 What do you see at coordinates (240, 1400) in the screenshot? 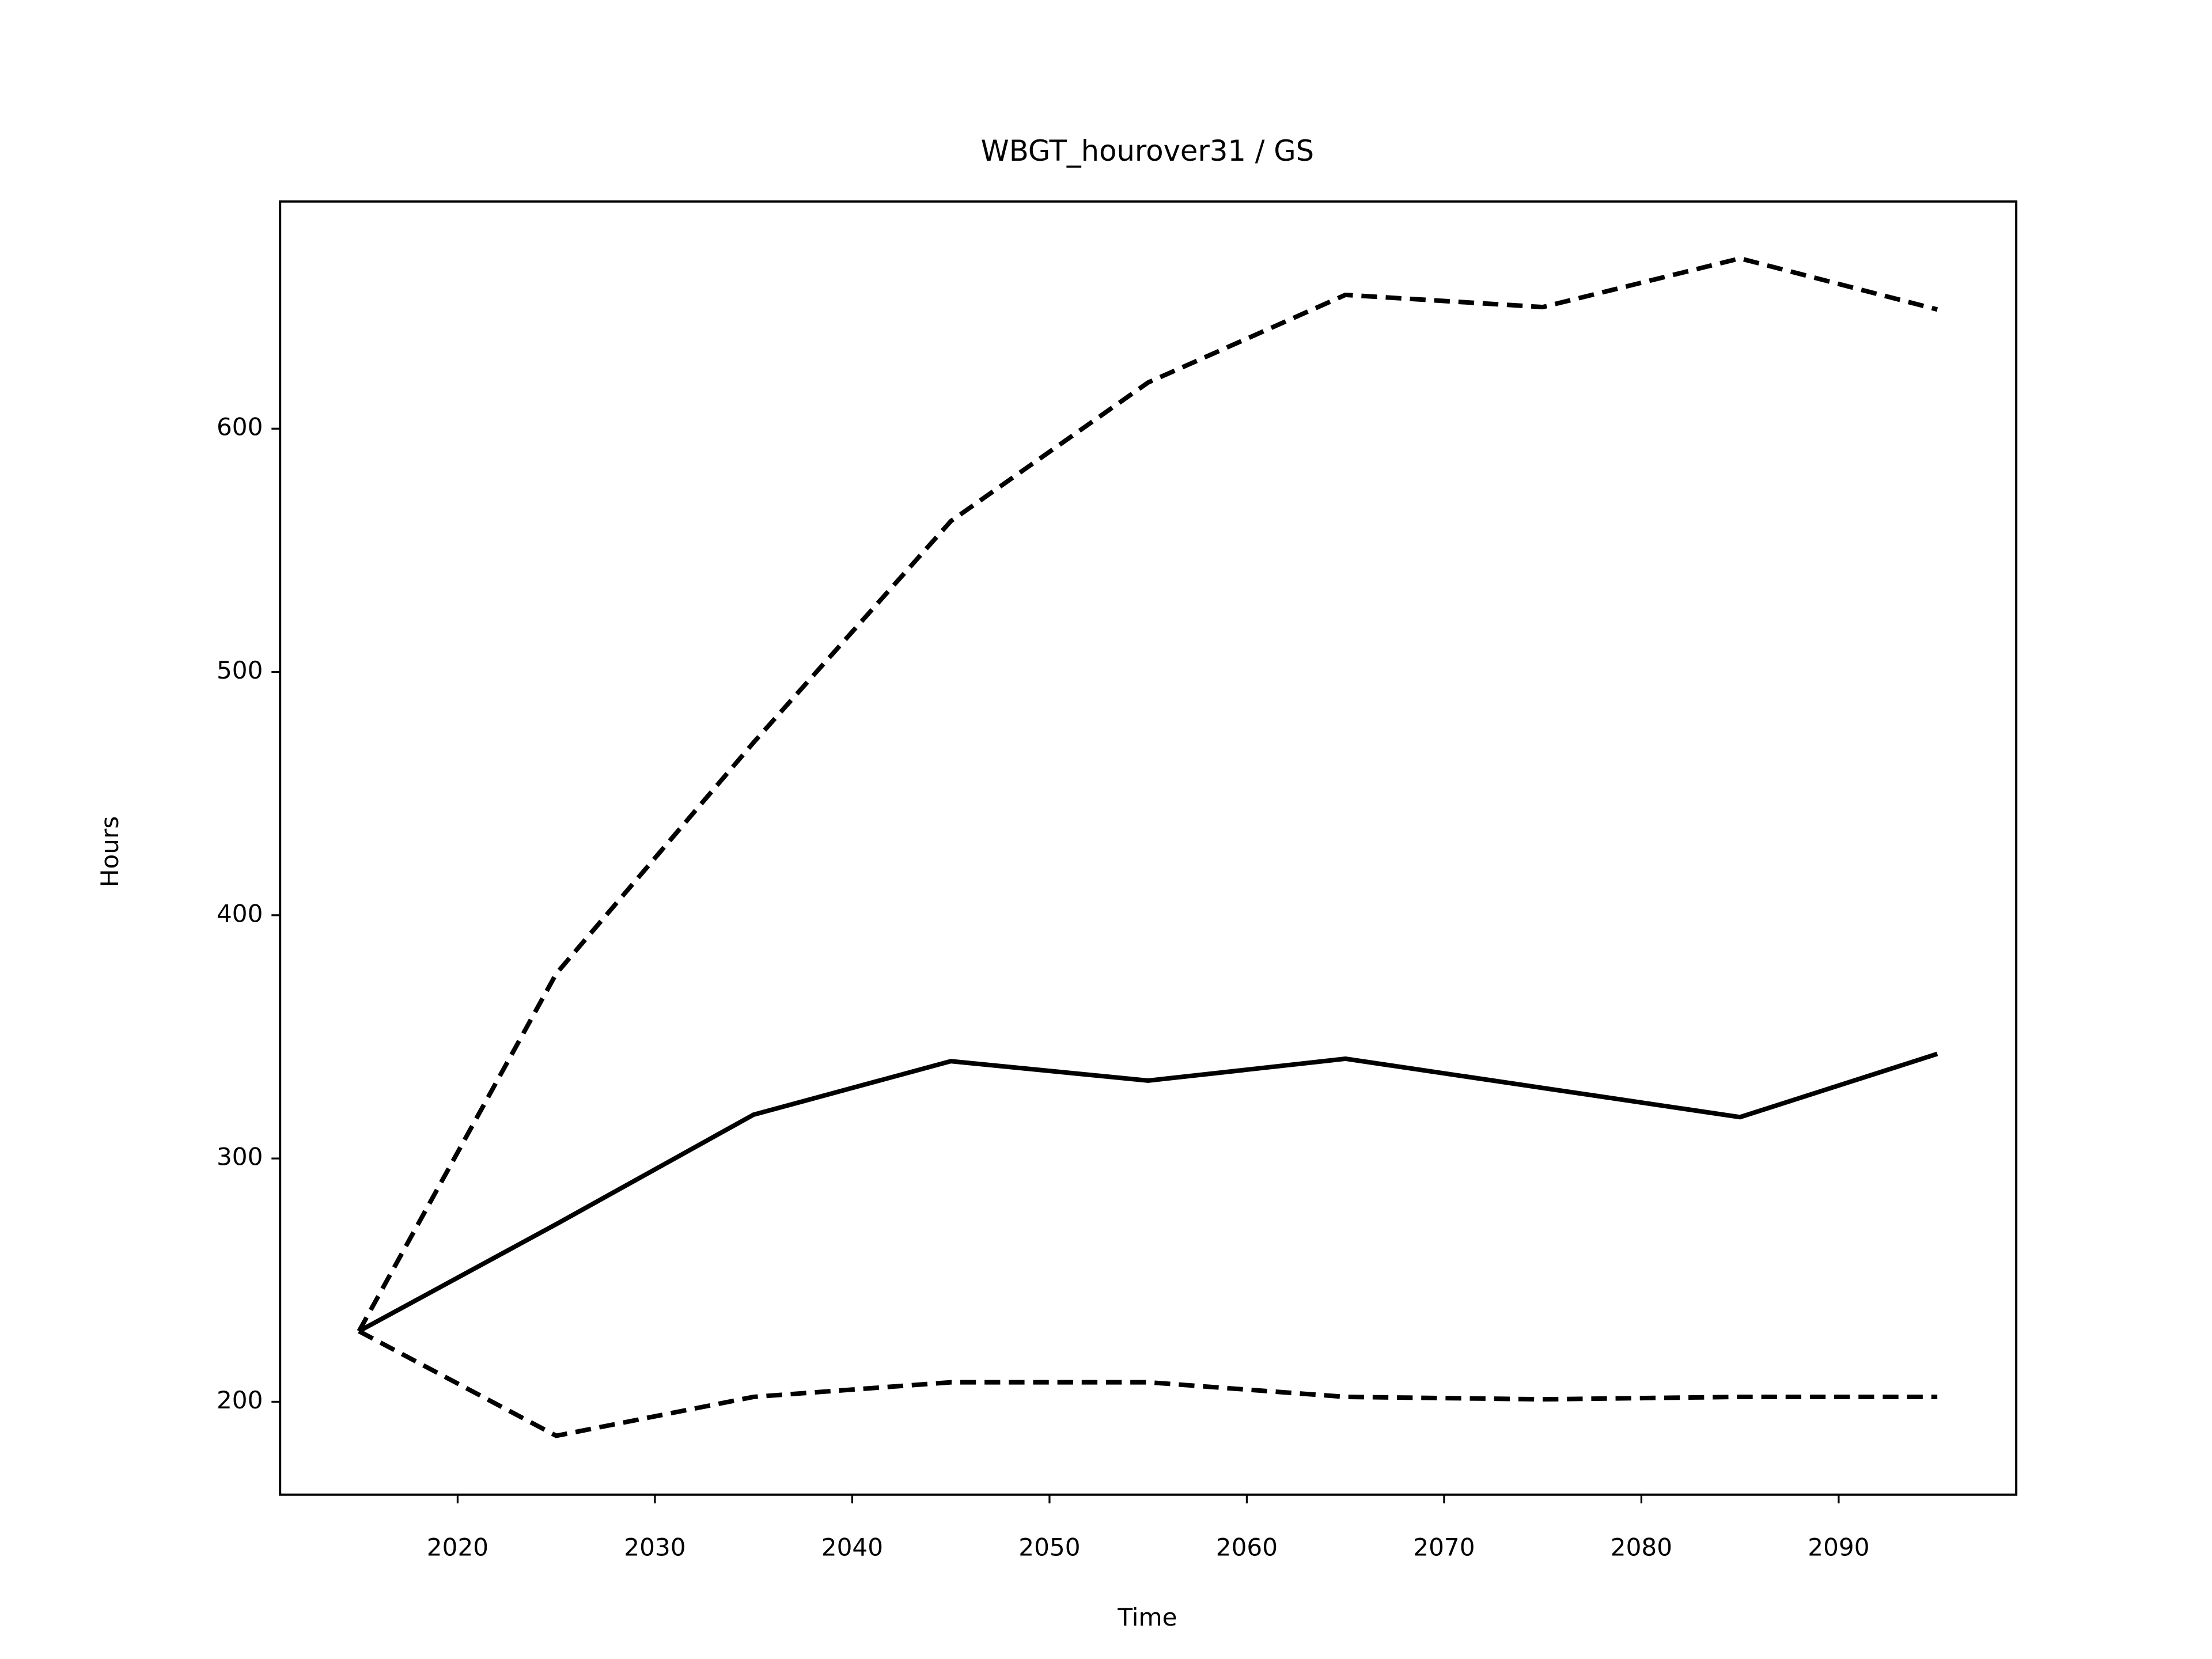
I see `y-tick-label: 200` at bounding box center [240, 1400].